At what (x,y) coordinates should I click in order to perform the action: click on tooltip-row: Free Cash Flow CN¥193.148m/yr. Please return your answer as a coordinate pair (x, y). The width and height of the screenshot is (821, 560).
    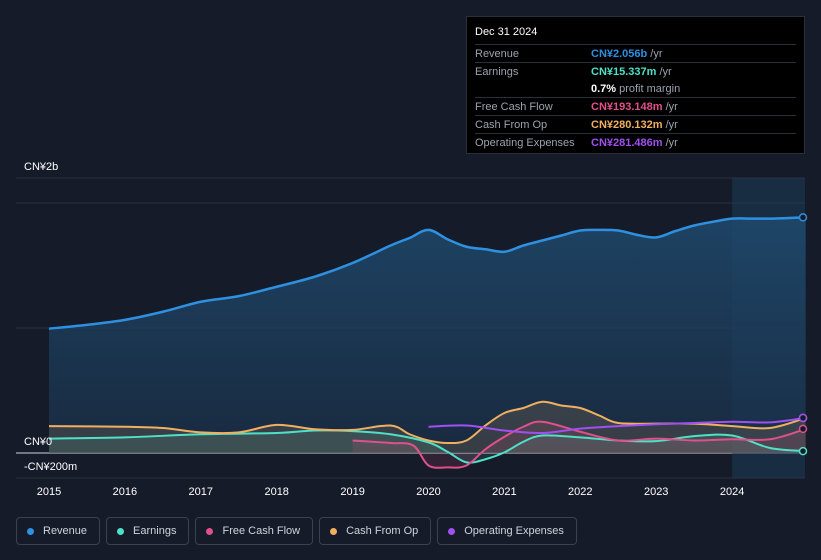
    Looking at the image, I should click on (635, 106).